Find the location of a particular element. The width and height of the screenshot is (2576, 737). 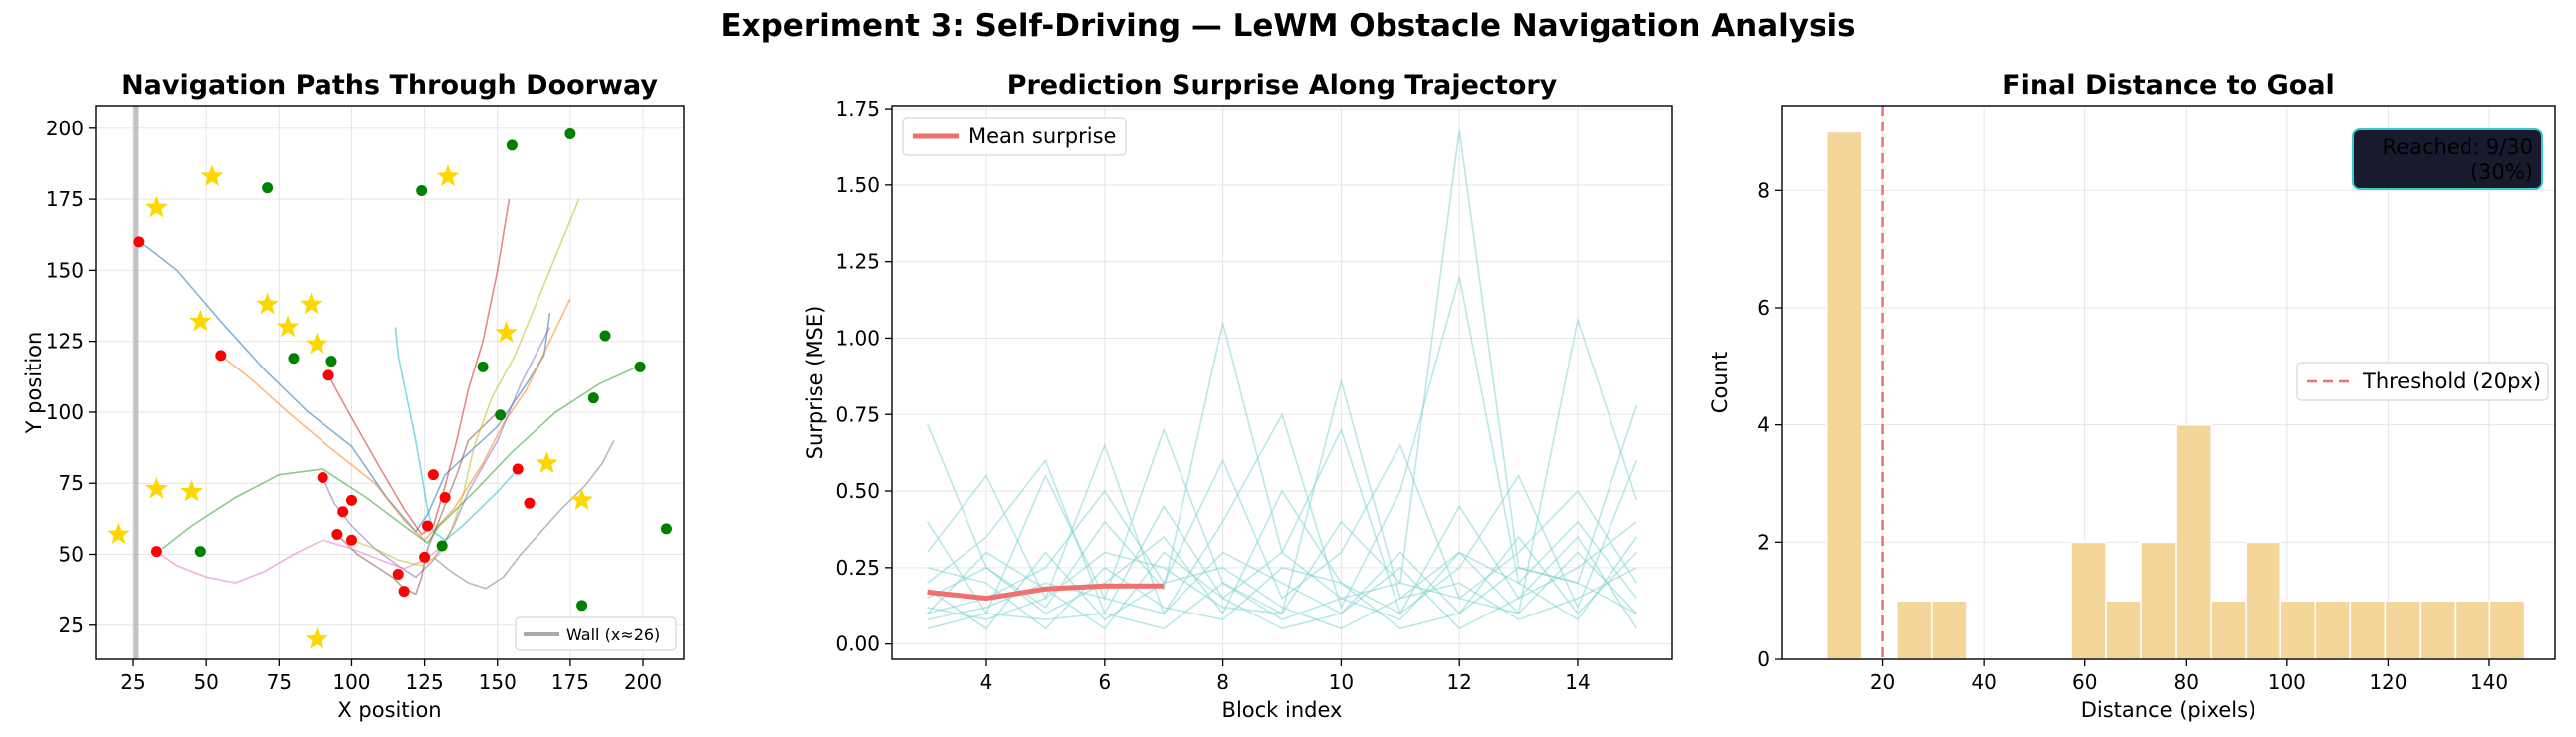

x-tick-label: 20 is located at coordinates (1882, 682).